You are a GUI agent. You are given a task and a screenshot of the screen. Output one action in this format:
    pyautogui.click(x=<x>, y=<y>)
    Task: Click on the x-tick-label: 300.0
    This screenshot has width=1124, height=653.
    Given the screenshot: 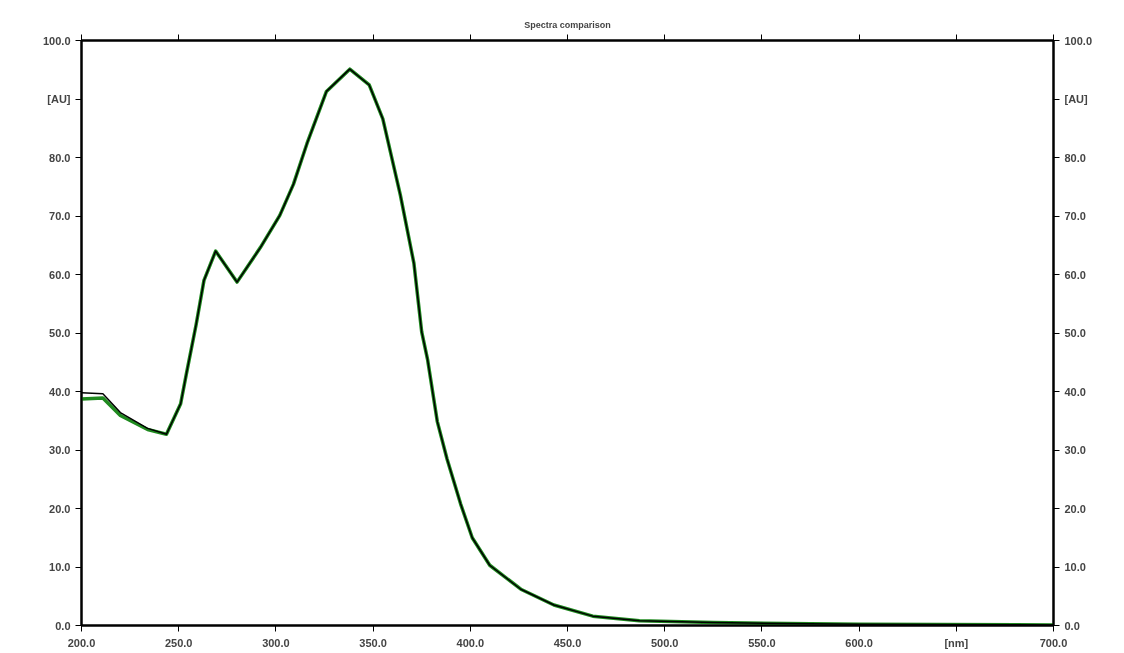 What is the action you would take?
    pyautogui.click(x=276, y=642)
    